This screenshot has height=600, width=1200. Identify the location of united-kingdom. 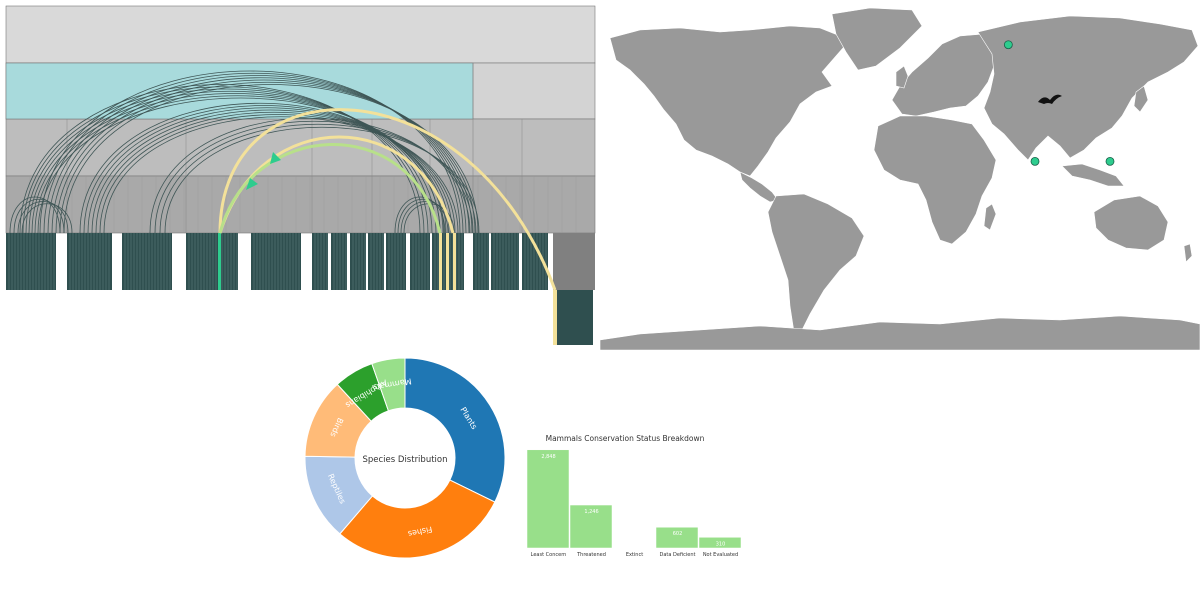
(902, 77).